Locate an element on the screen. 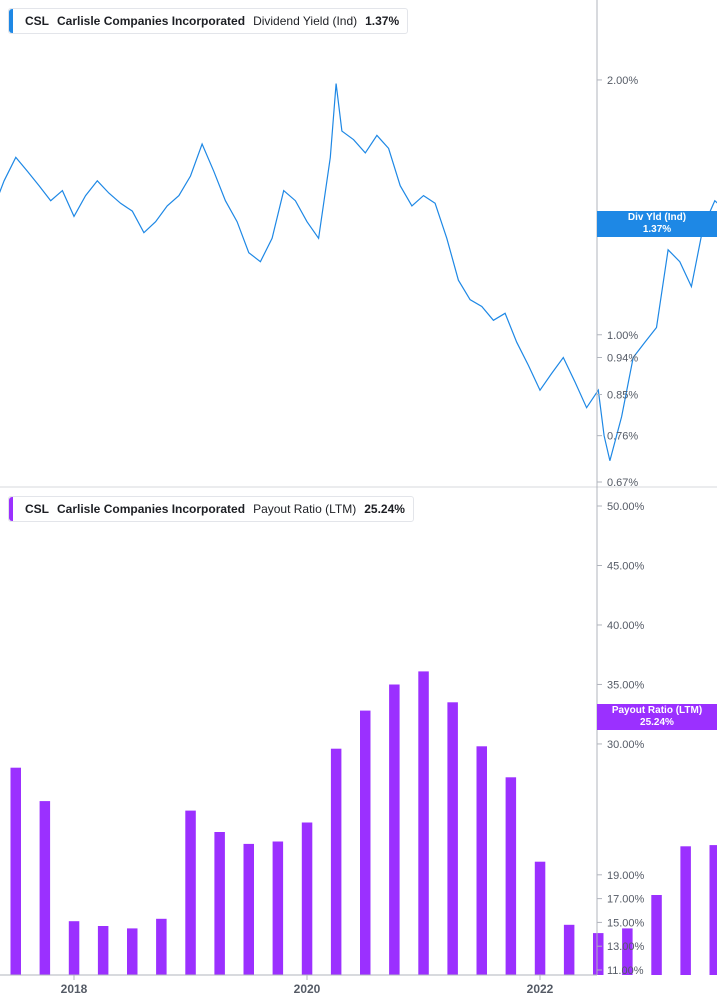 Image resolution: width=717 pixels, height=1005 pixels. legend-swatch-dividend is located at coordinates (11, 21).